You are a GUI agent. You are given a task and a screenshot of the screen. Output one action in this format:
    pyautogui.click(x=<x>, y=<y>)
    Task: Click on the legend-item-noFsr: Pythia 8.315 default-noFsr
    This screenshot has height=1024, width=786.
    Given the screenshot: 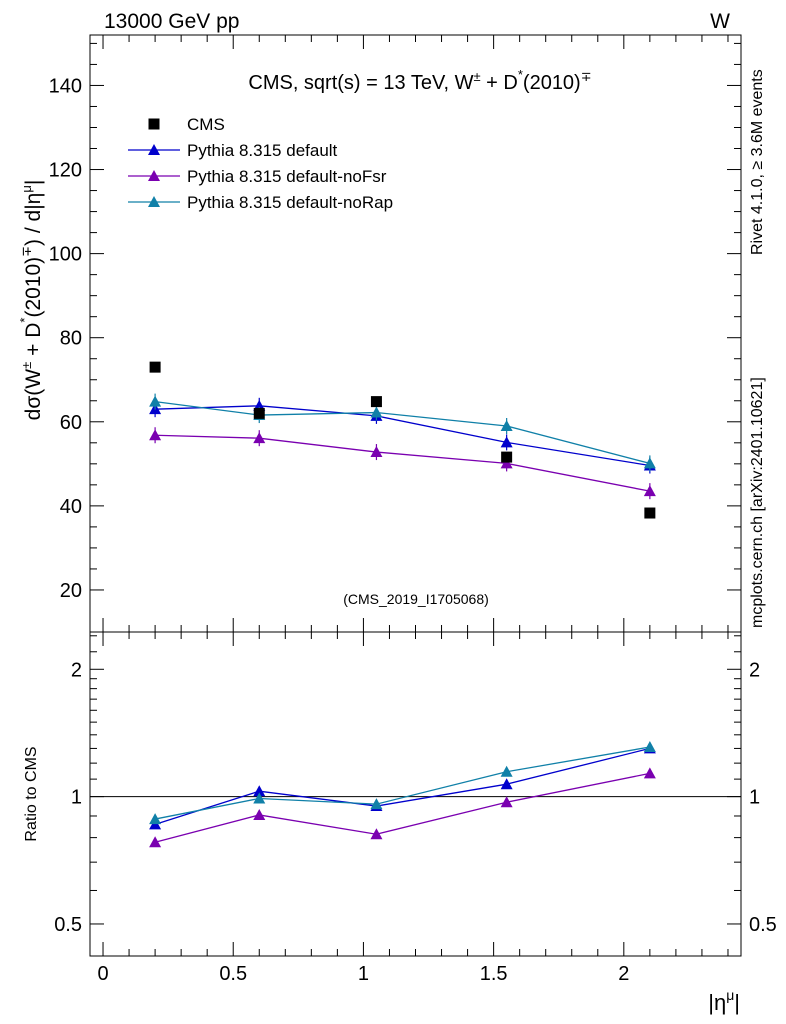 What is the action you would take?
    pyautogui.click(x=257, y=176)
    